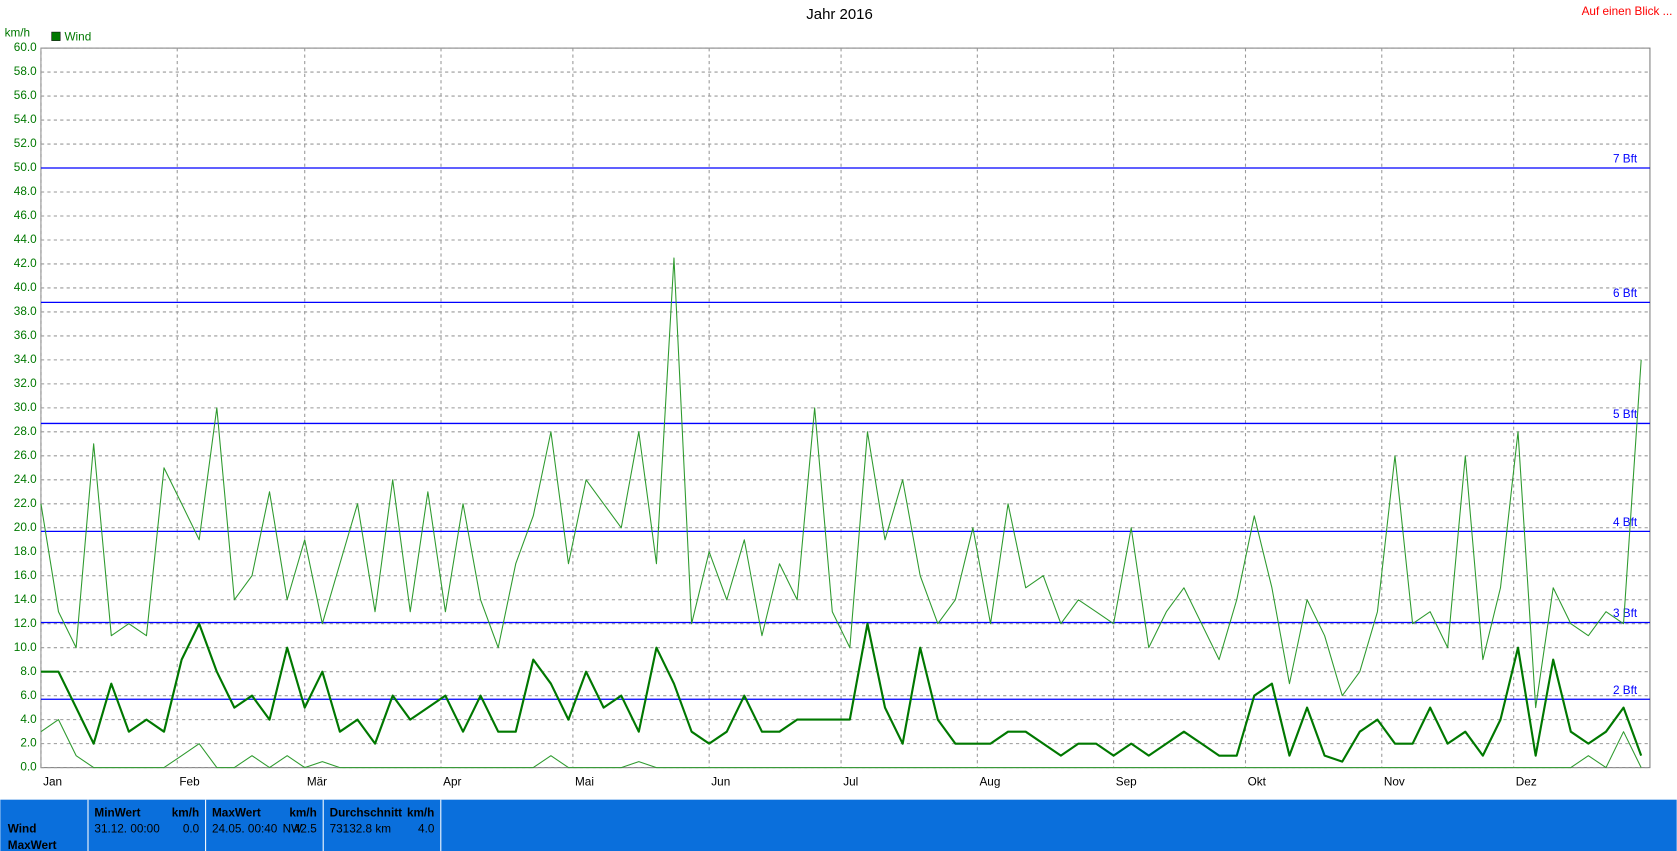 The width and height of the screenshot is (1677, 851). What do you see at coordinates (25, 575) in the screenshot?
I see `y-tick-label: 16.0` at bounding box center [25, 575].